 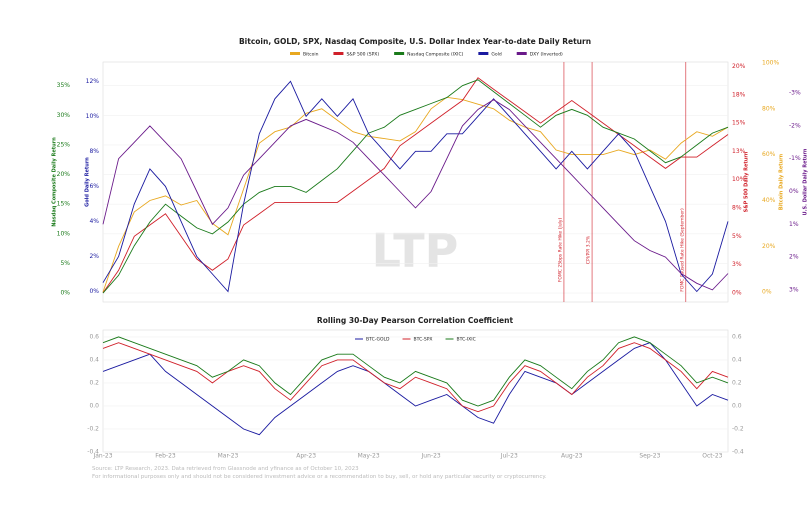 I want to click on legend-label: Gold, so click(x=496, y=55).